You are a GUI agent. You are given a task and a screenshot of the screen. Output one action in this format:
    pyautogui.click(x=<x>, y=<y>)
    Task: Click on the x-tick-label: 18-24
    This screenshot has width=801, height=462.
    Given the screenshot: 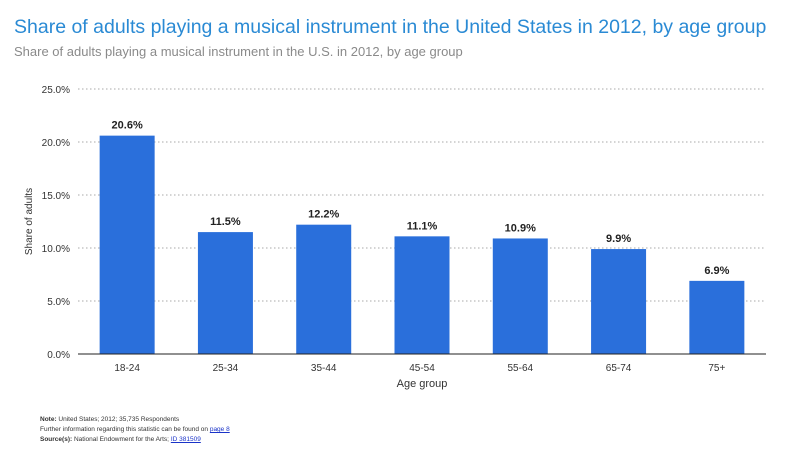 What is the action you would take?
    pyautogui.click(x=127, y=368)
    